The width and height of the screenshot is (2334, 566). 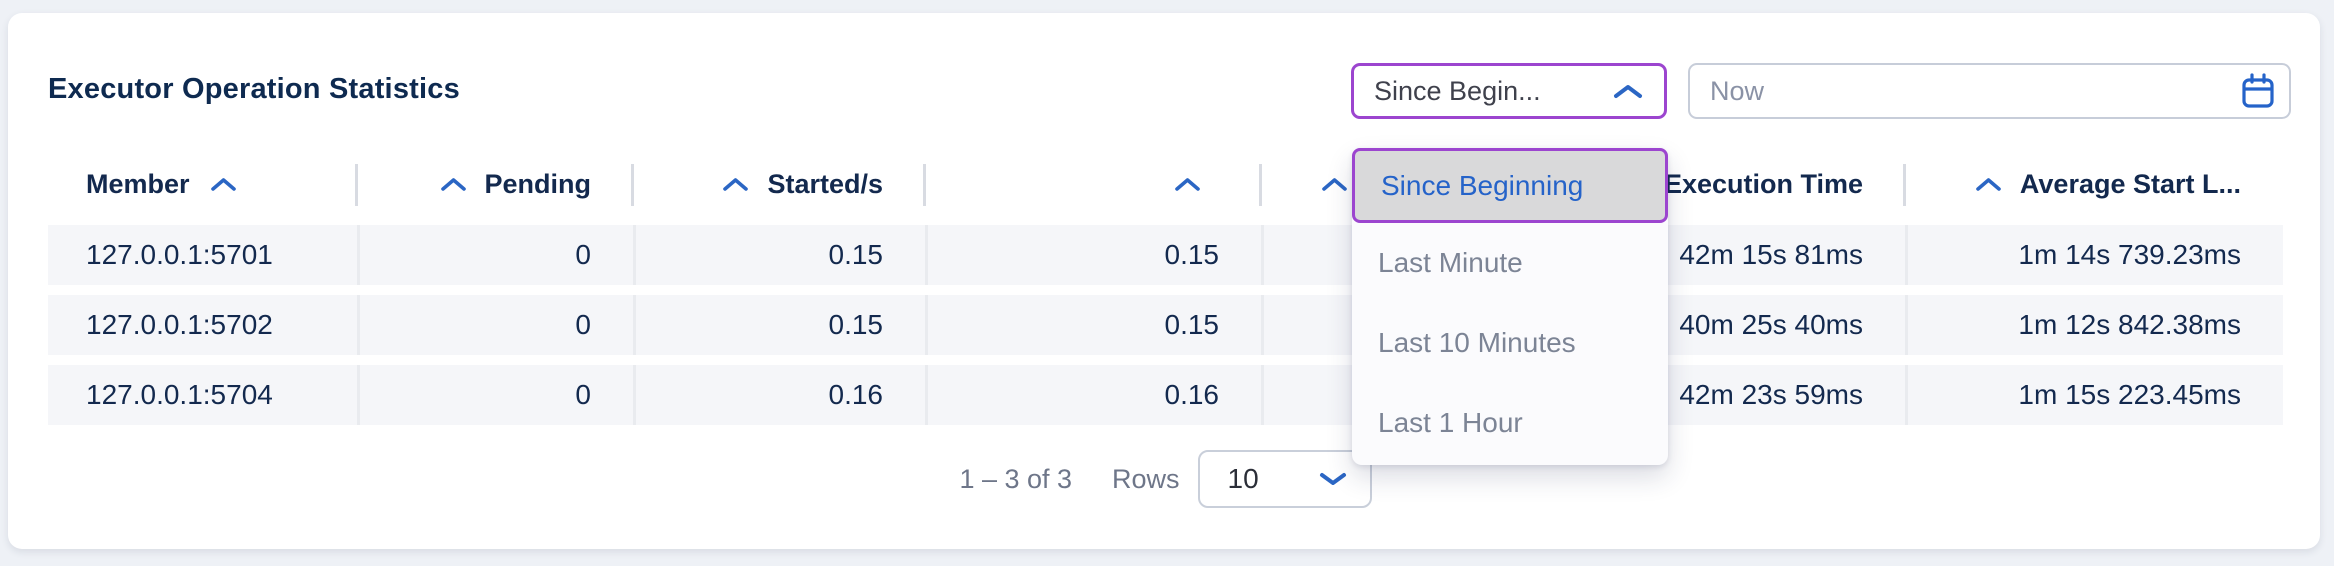 I want to click on rows-per-page-select: 10, so click(x=1284, y=479).